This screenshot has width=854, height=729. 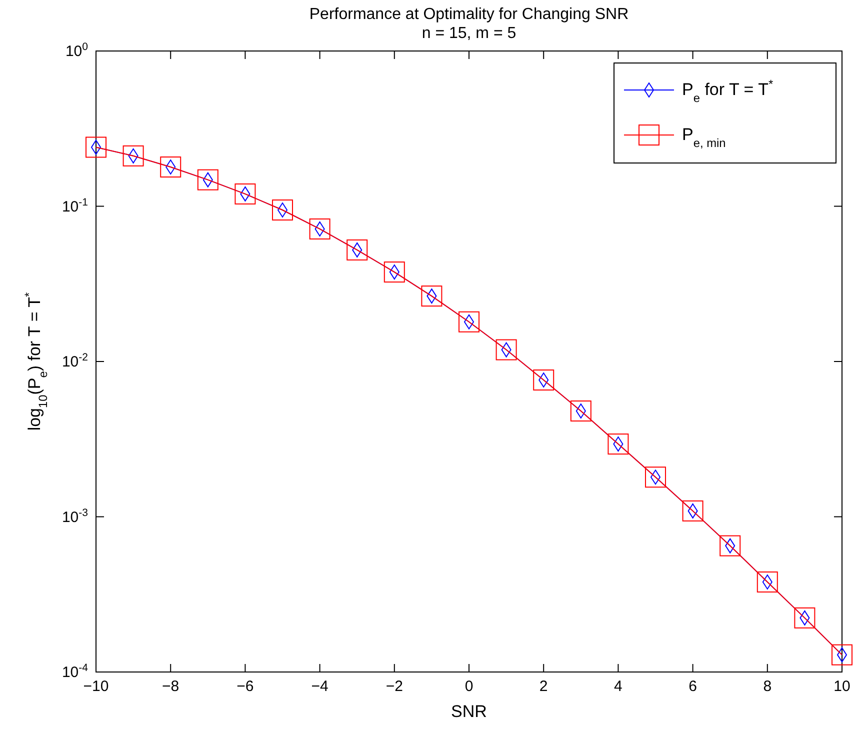 What do you see at coordinates (842, 686) in the screenshot?
I see `x-tick-label: 10` at bounding box center [842, 686].